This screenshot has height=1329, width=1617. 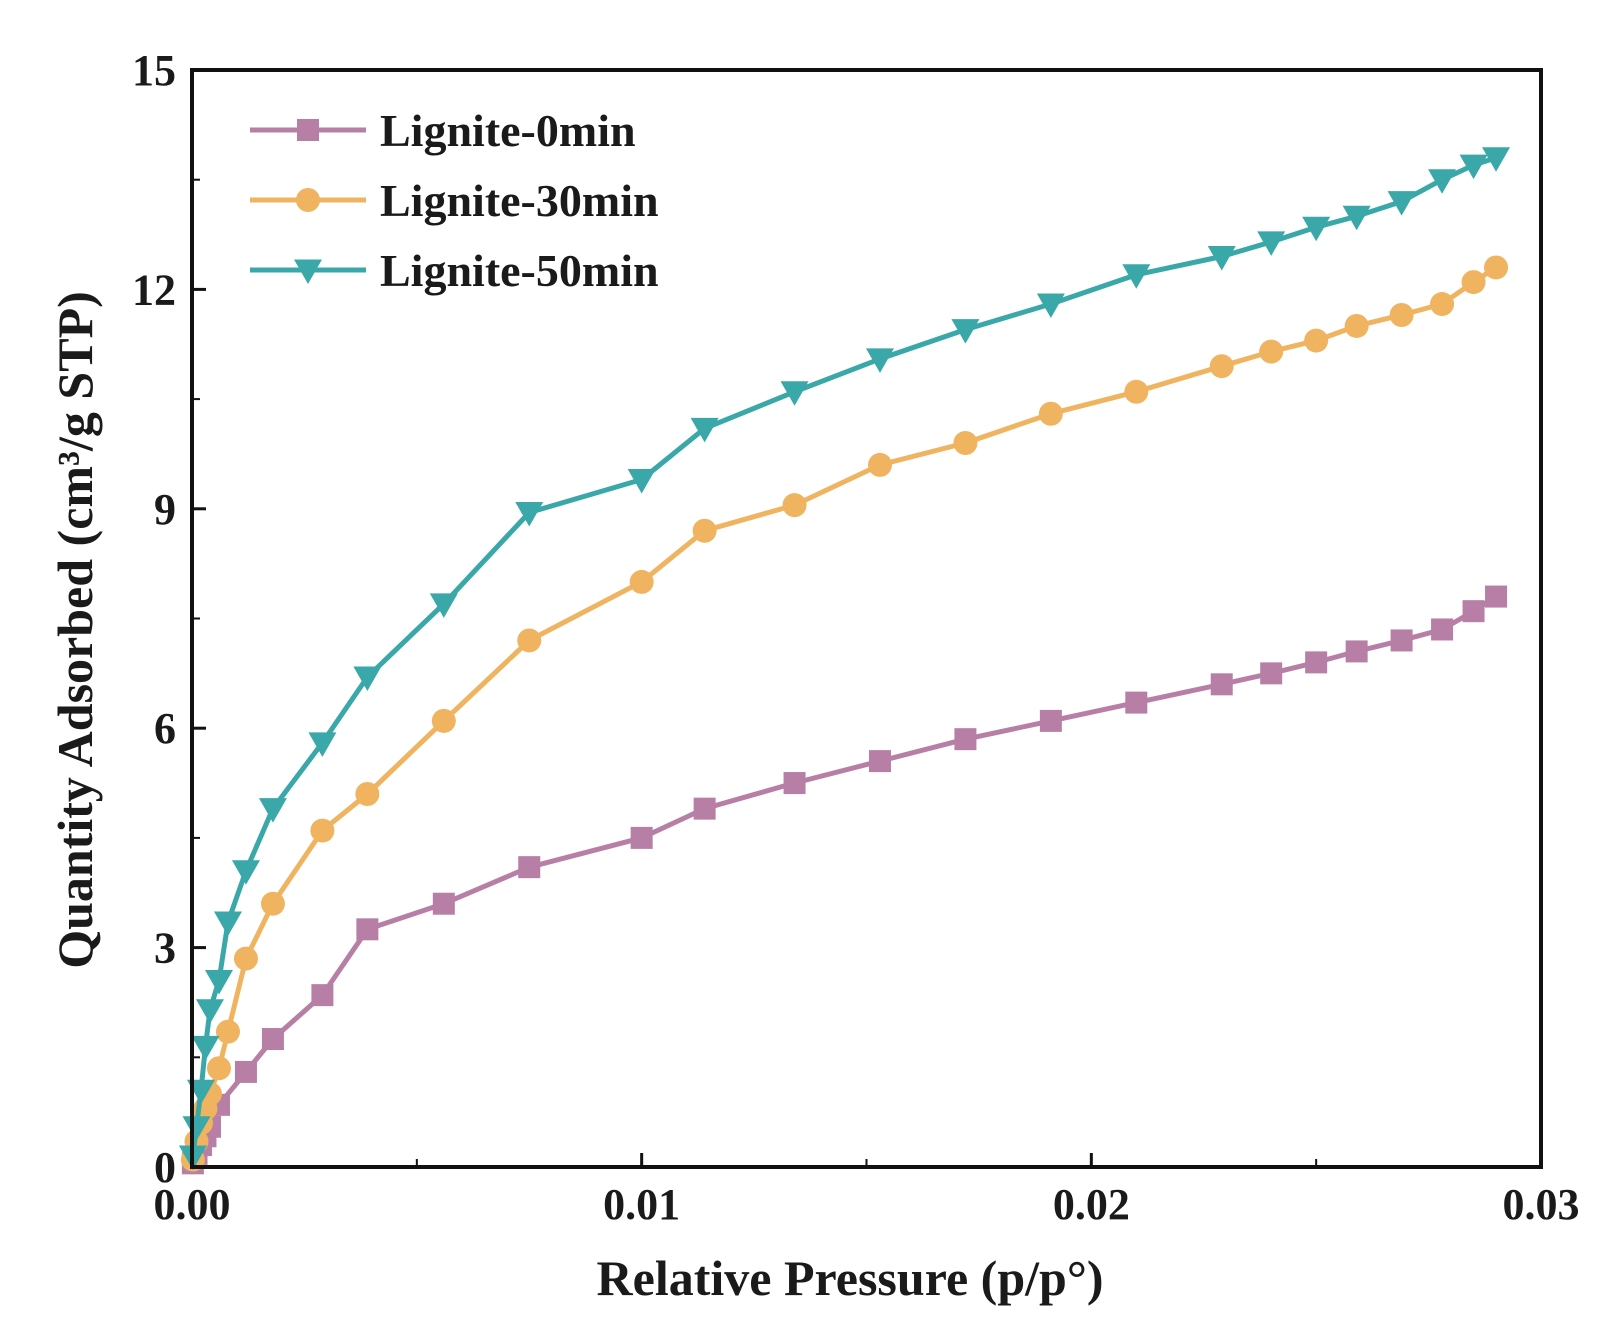 What do you see at coordinates (154, 70) in the screenshot?
I see `y-tick-label: 15` at bounding box center [154, 70].